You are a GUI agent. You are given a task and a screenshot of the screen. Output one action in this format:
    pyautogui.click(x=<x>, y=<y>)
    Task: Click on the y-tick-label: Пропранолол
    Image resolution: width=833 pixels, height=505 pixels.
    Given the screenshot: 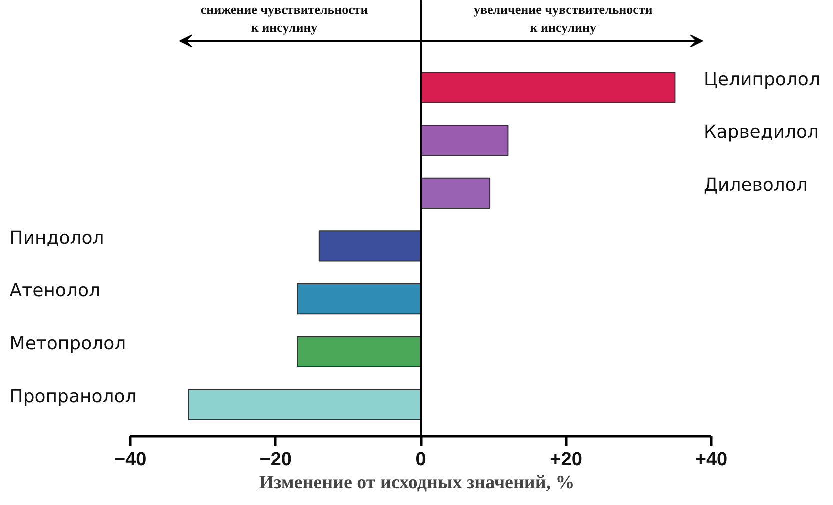 What is the action you would take?
    pyautogui.click(x=73, y=397)
    